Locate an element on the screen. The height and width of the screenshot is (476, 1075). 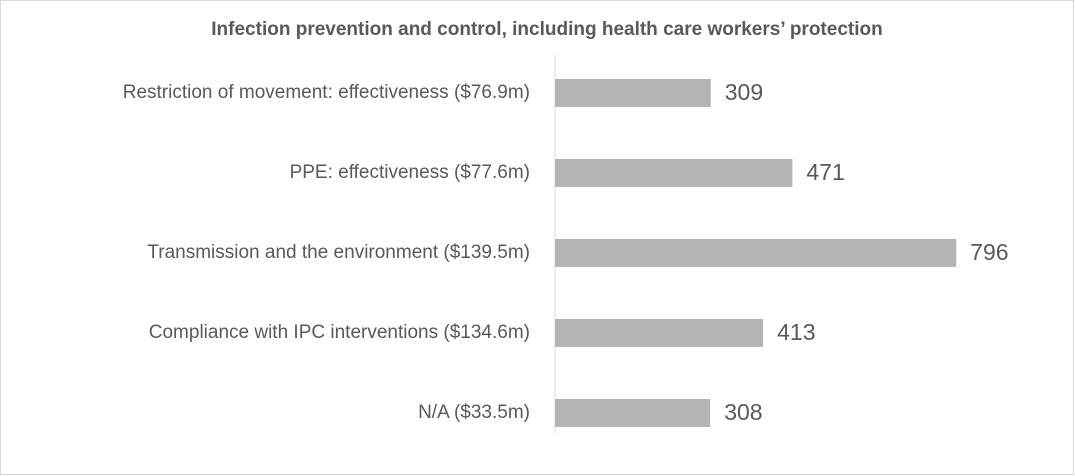
data-label: 413 is located at coordinates (796, 332).